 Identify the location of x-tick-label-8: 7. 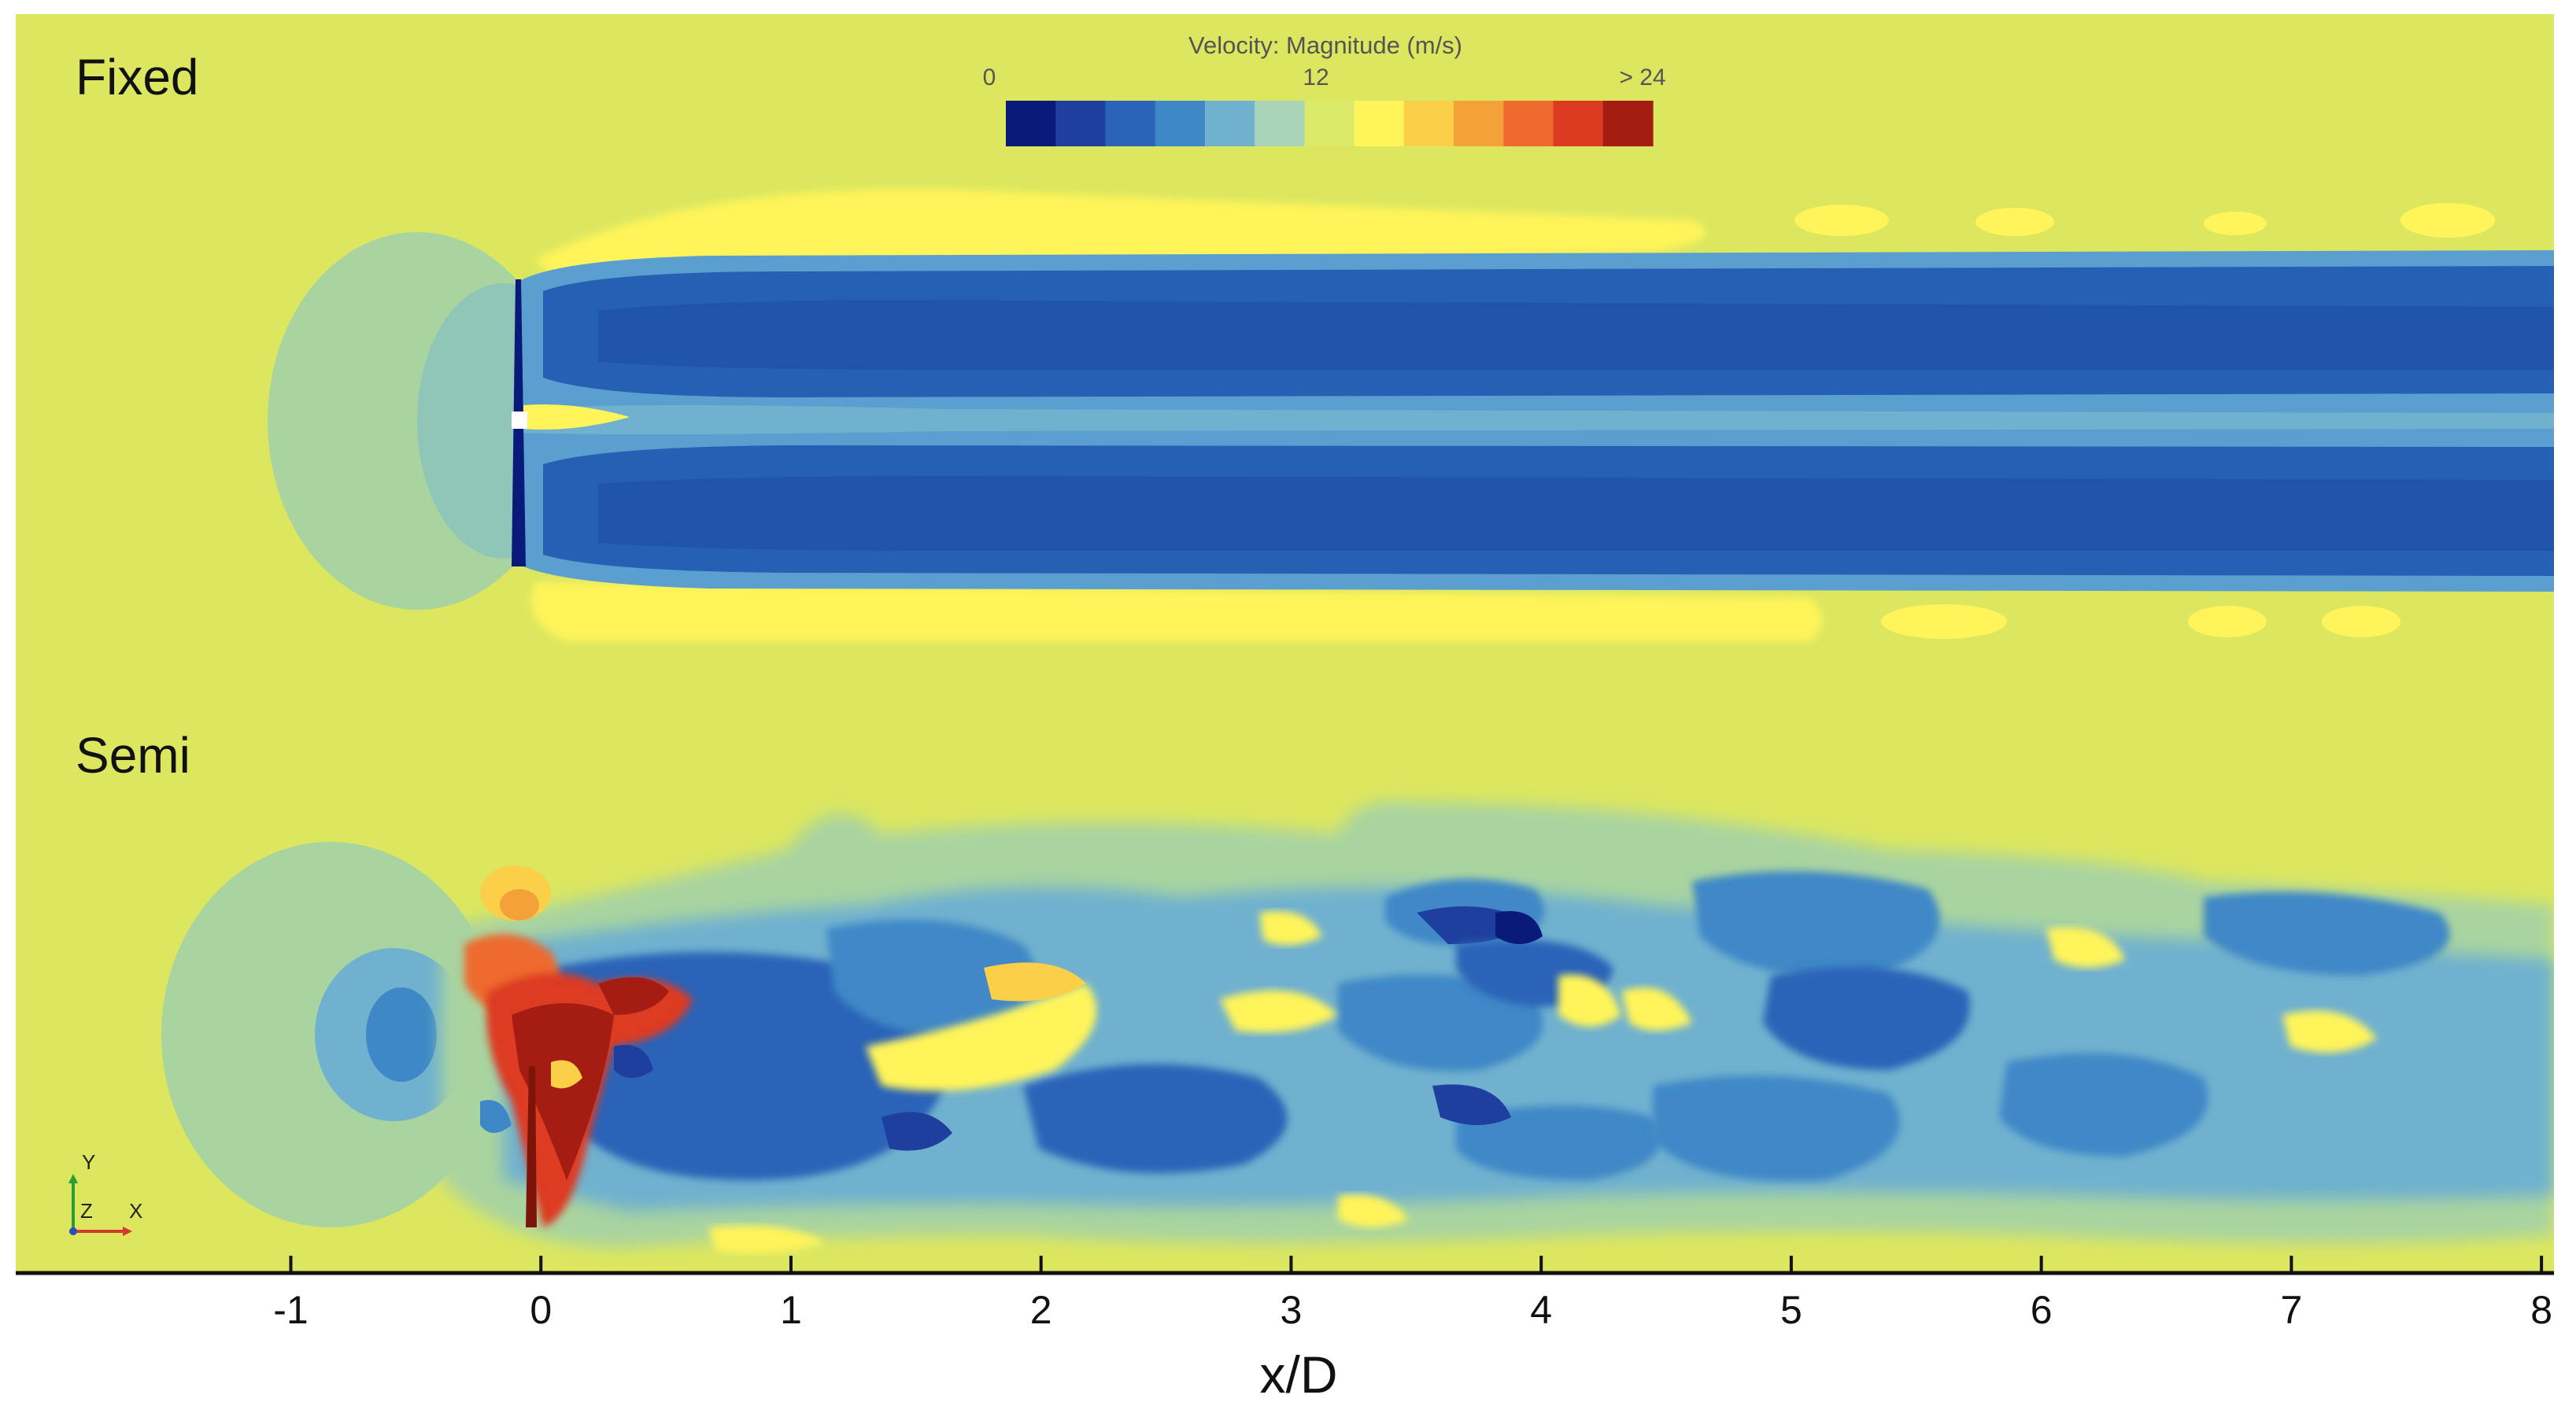
(2291, 1310).